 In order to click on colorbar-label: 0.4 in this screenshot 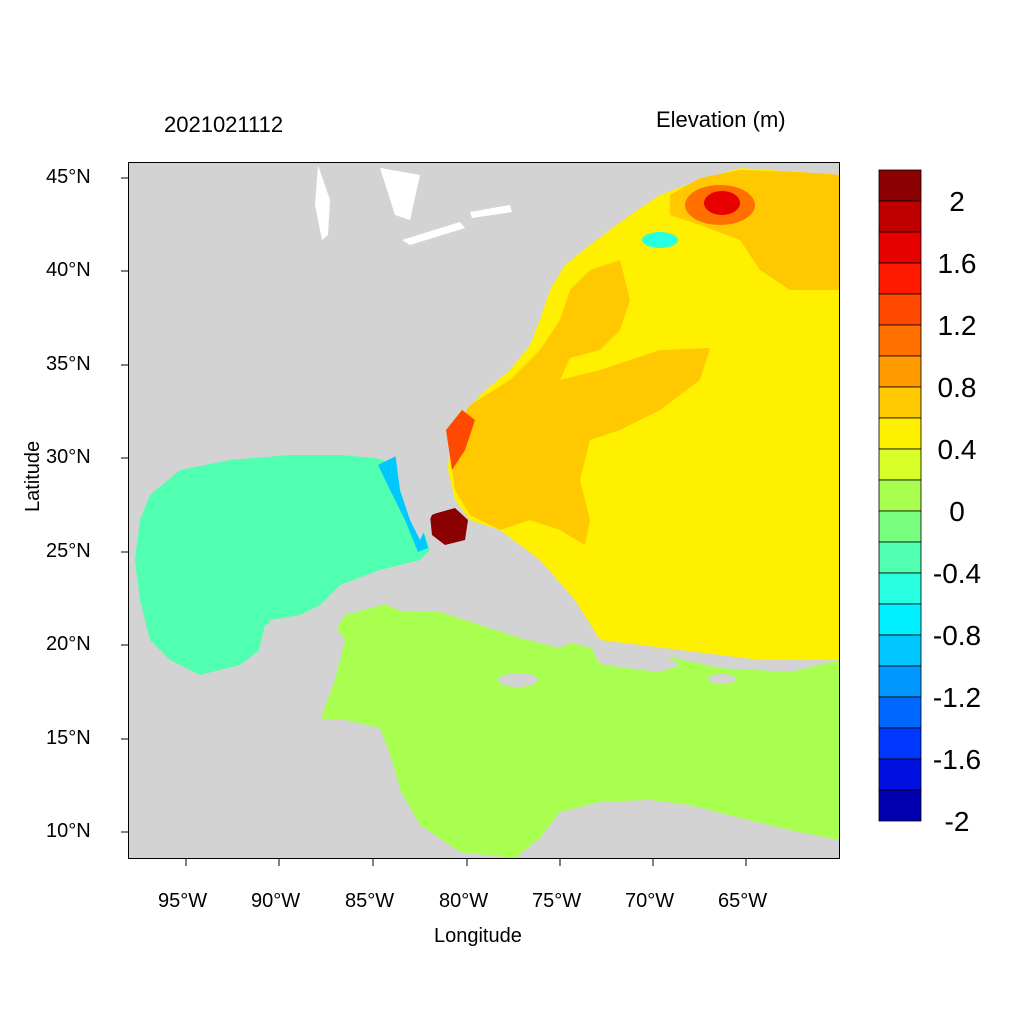, I will do `click(957, 449)`.